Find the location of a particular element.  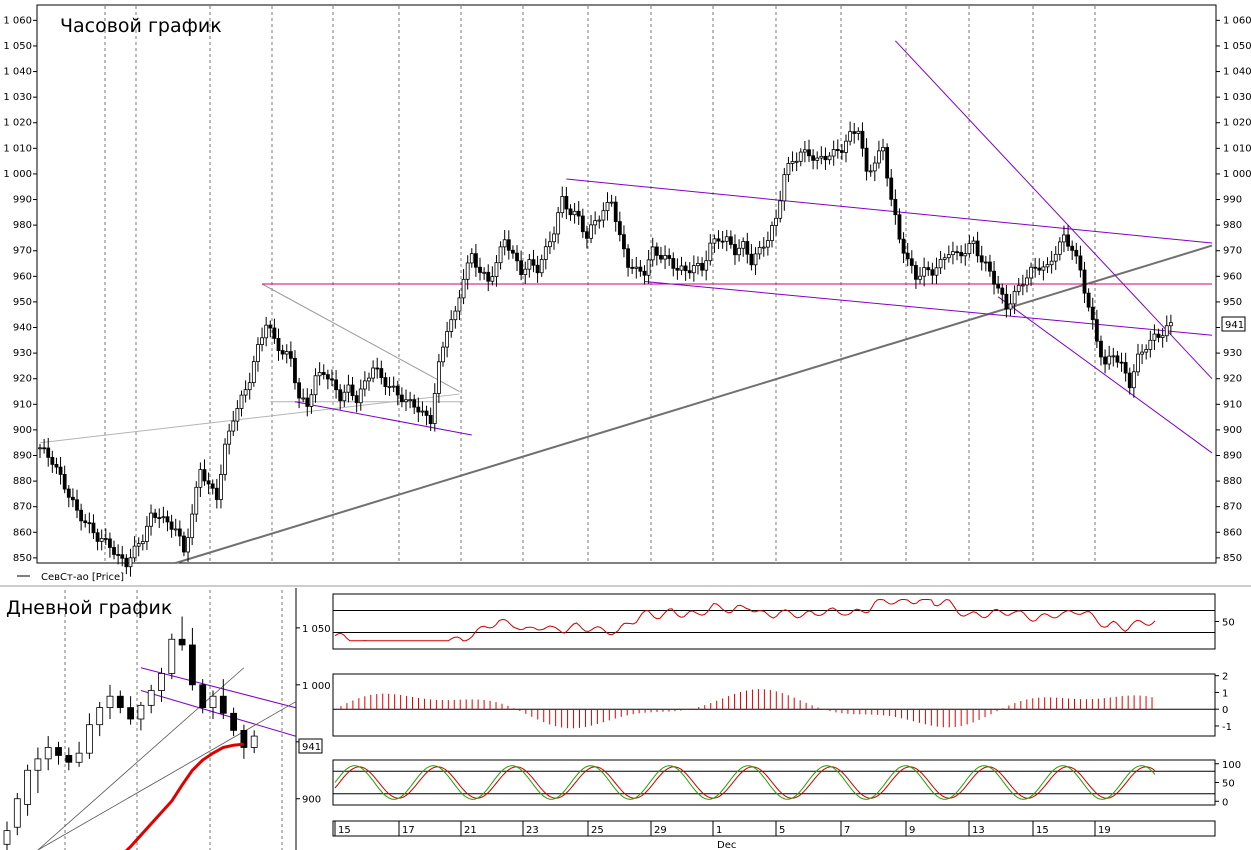

date-tick-label: 7 is located at coordinates (847, 830).